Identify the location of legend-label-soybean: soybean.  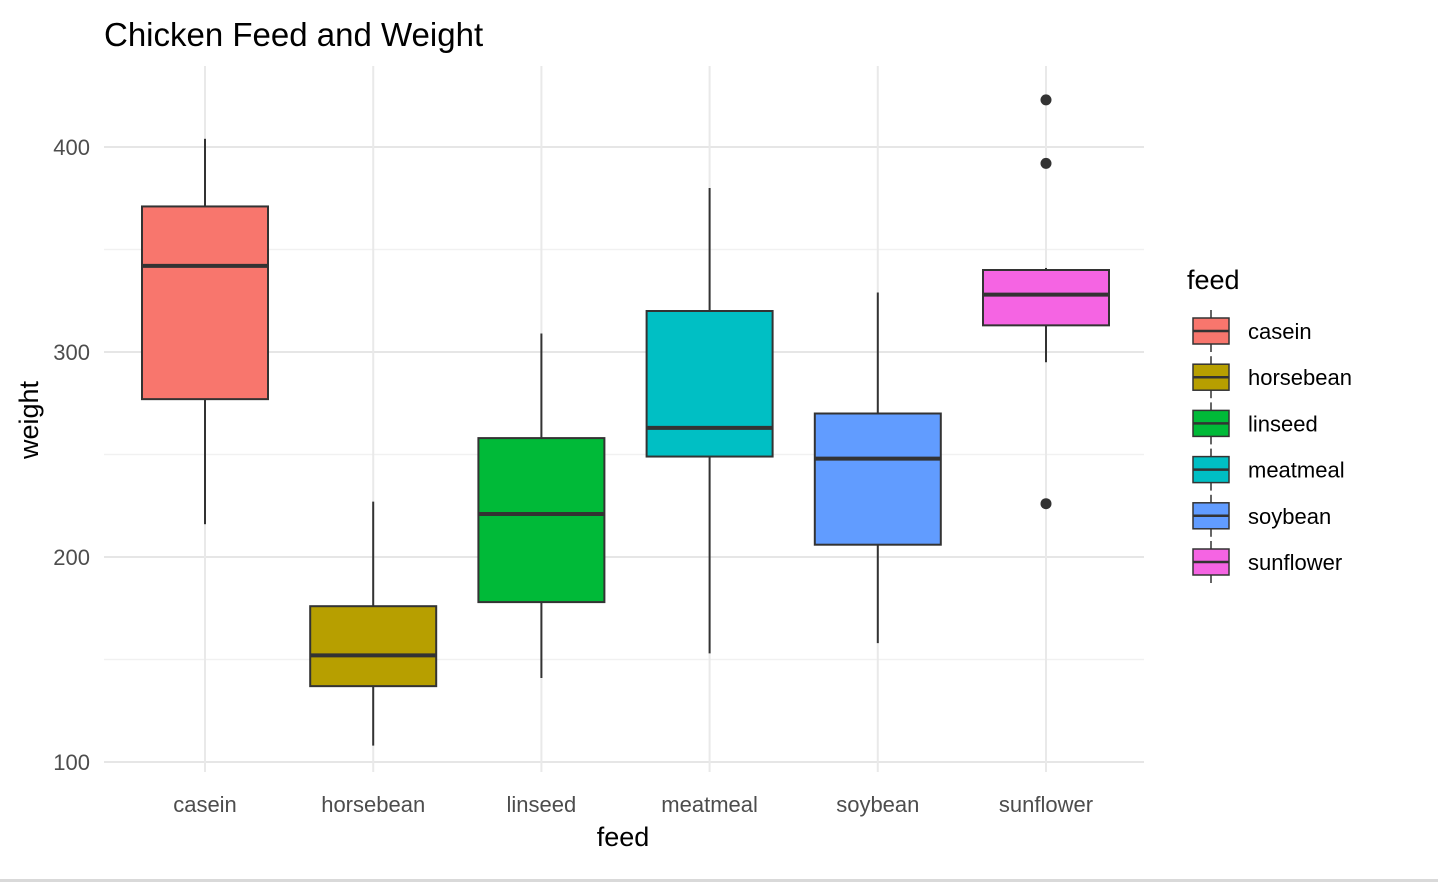
(1289, 516).